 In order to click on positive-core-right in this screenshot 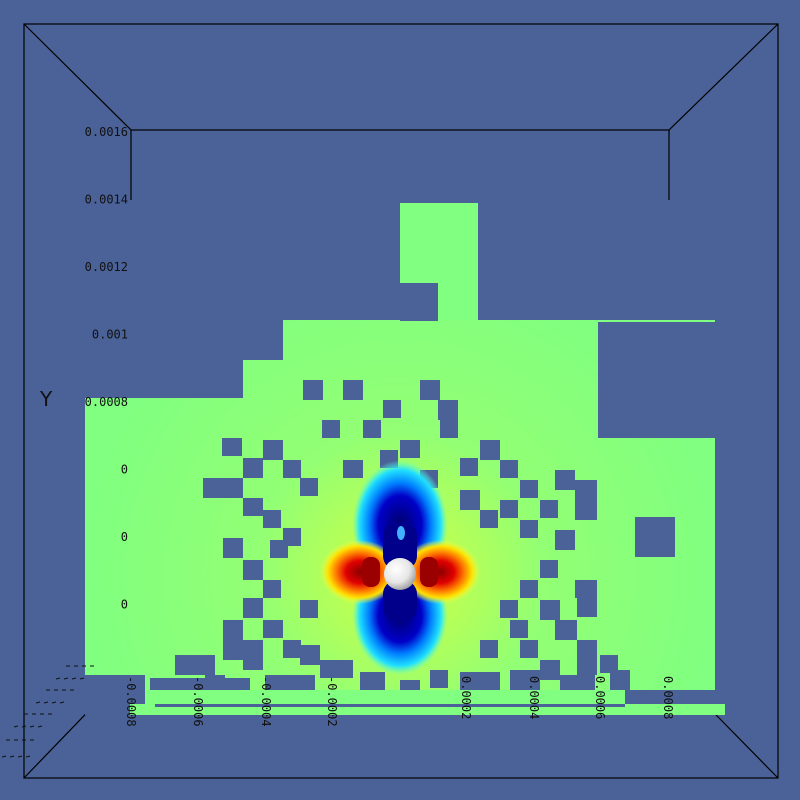, I will do `click(429, 572)`.